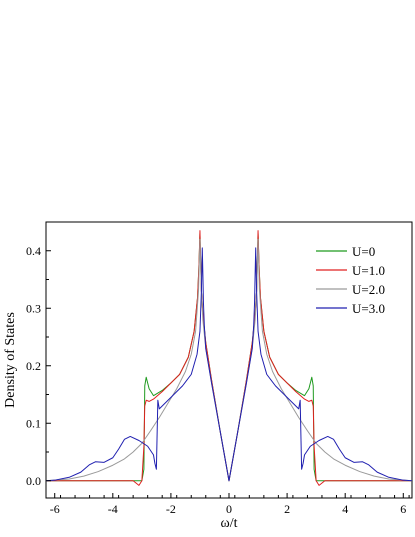  What do you see at coordinates (368, 270) in the screenshot?
I see `legend-label: U=1.0` at bounding box center [368, 270].